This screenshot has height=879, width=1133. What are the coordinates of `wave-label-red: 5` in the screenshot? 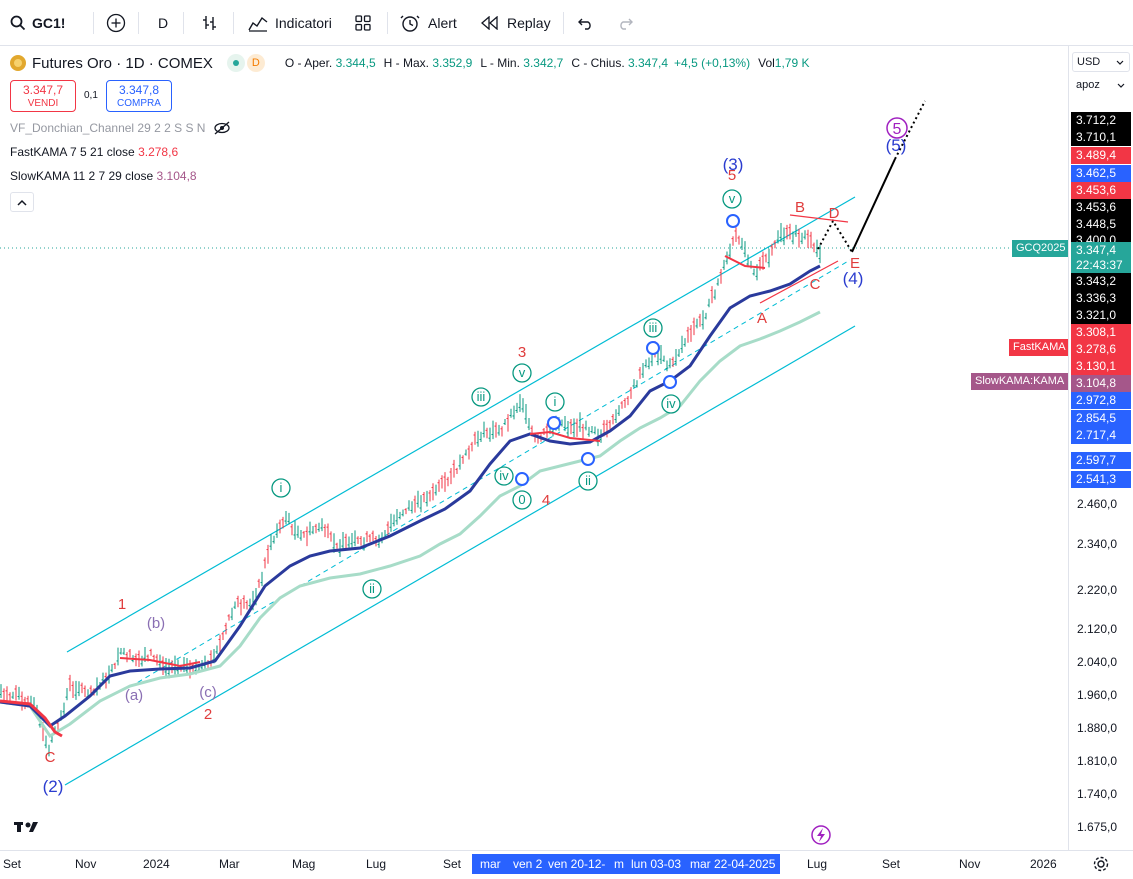 It's located at (732, 175).